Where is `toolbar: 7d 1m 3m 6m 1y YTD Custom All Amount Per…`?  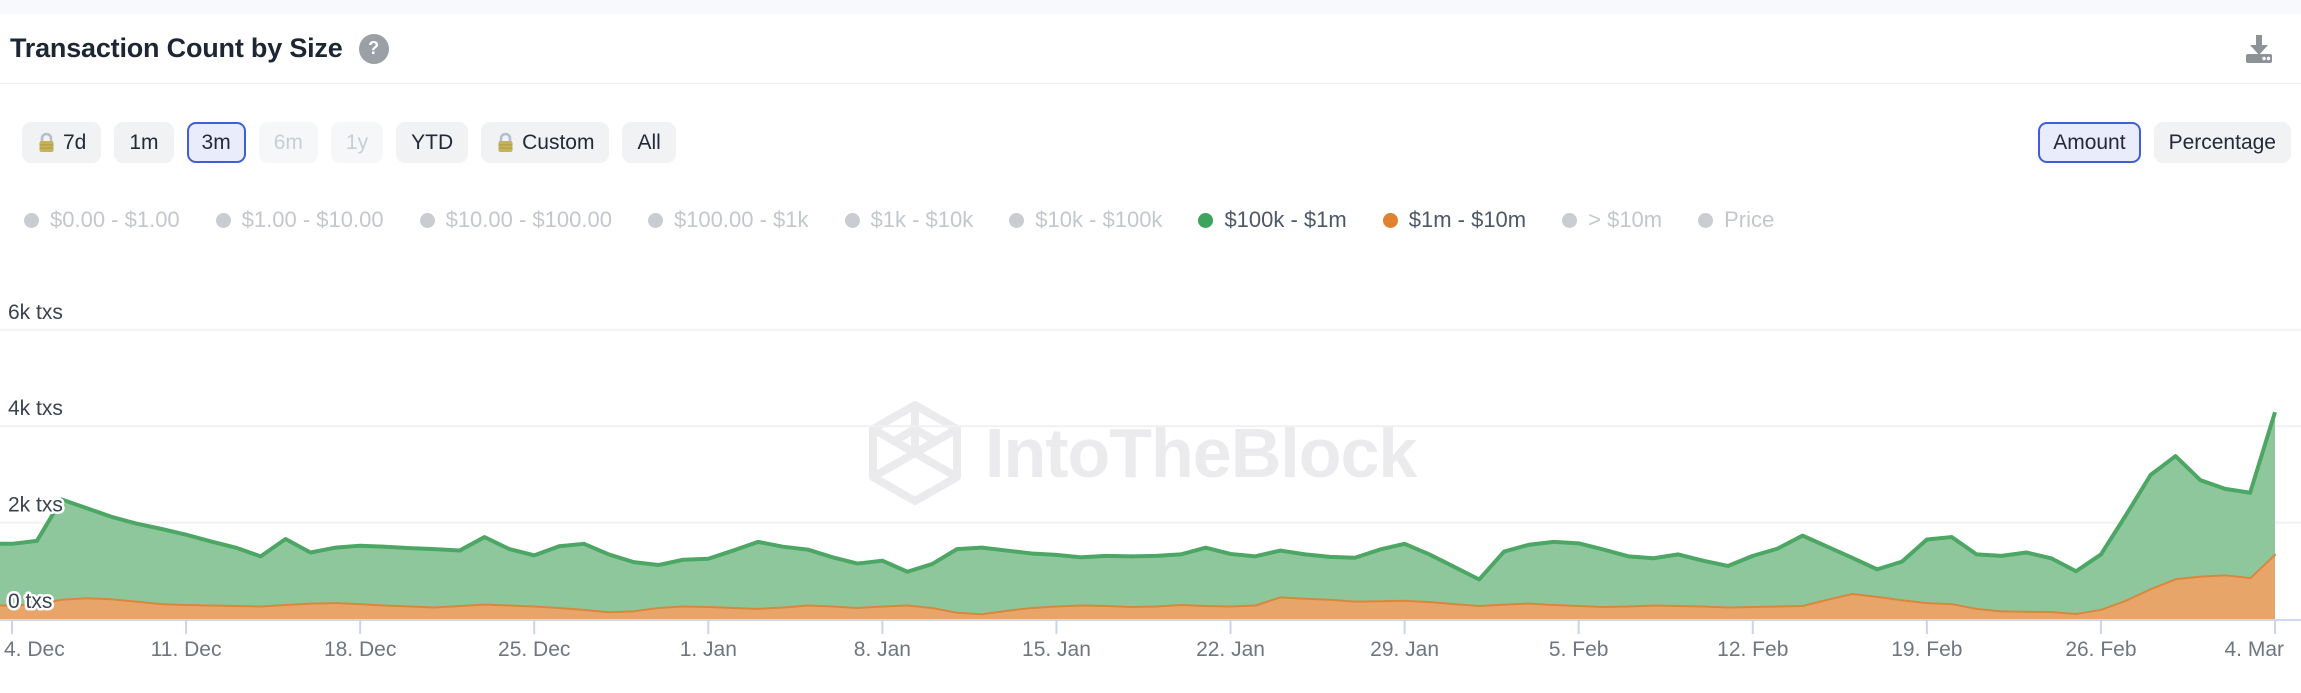 toolbar: 7d 1m 3m 6m 1y YTD Custom All Amount Per… is located at coordinates (1150, 143).